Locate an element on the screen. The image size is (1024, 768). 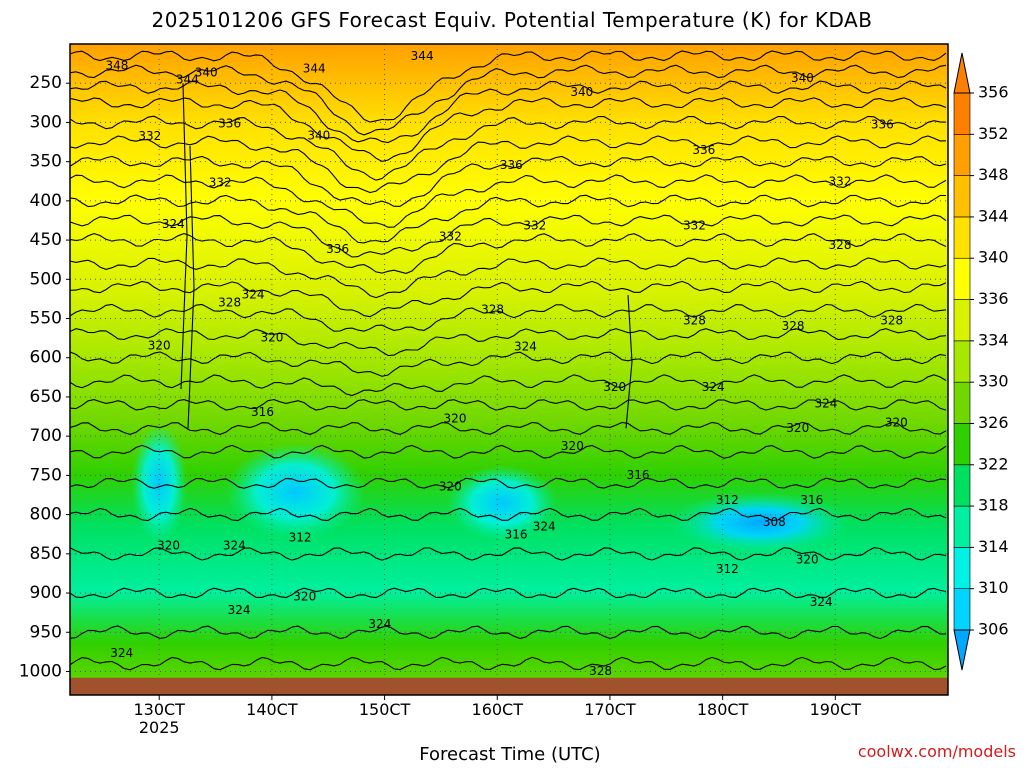
x-tick-label: 130CT is located at coordinates (159, 709).